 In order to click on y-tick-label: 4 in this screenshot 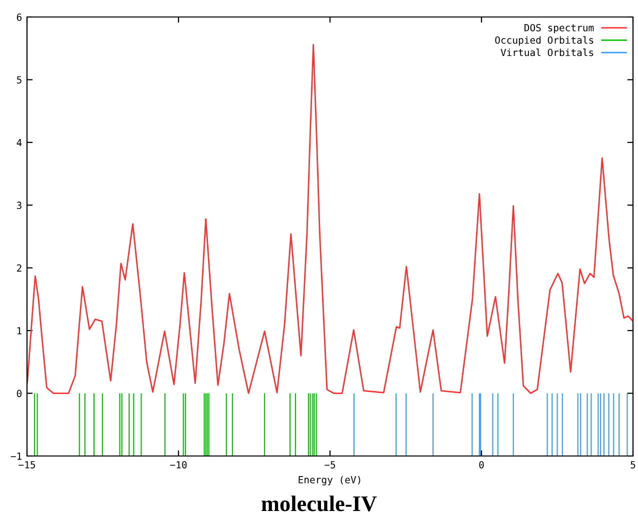, I will do `click(19, 142)`.